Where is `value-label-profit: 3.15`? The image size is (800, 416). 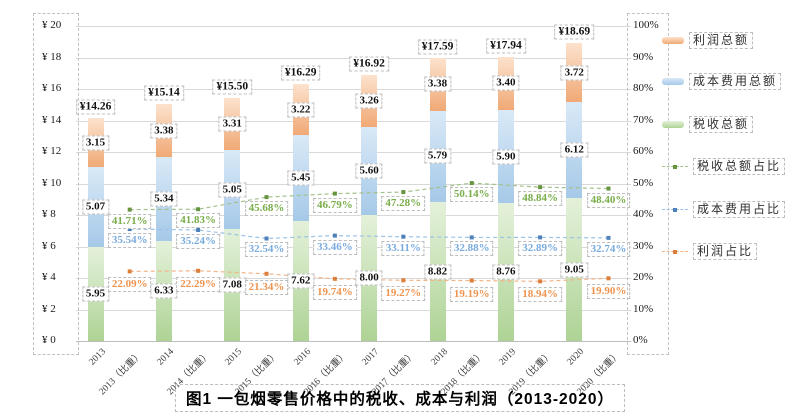
value-label-profit: 3.15 is located at coordinates (95, 143).